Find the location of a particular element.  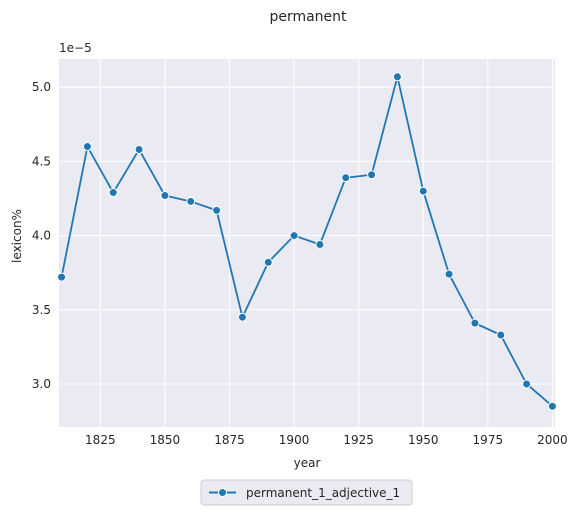

y-tick-label: 4.5 is located at coordinates (41, 161).